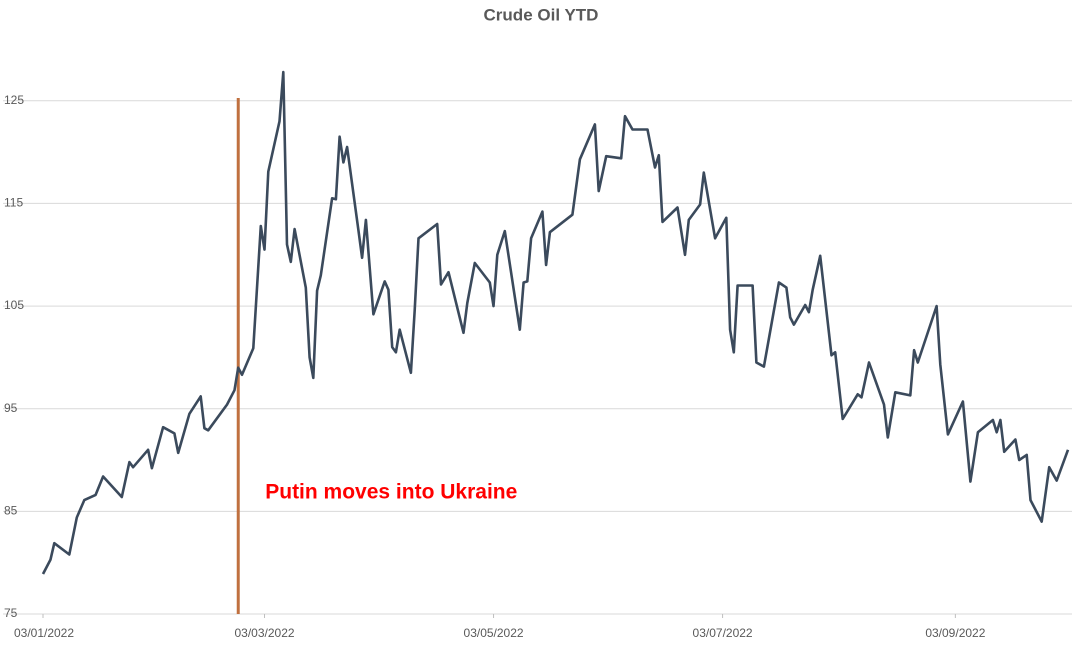 The height and width of the screenshot is (648, 1077). Describe the element at coordinates (541, 14) in the screenshot. I see `chart-title: Crude Oil YTD` at that location.